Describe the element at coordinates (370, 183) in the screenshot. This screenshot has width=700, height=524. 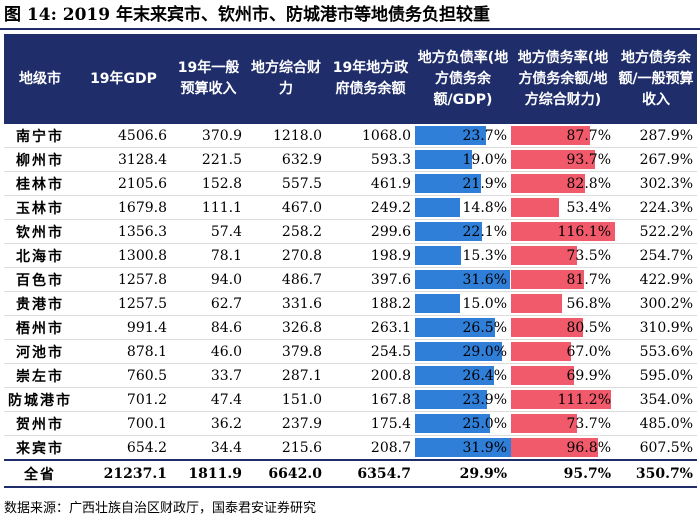
I see `cell-debt: 461.9` at that location.